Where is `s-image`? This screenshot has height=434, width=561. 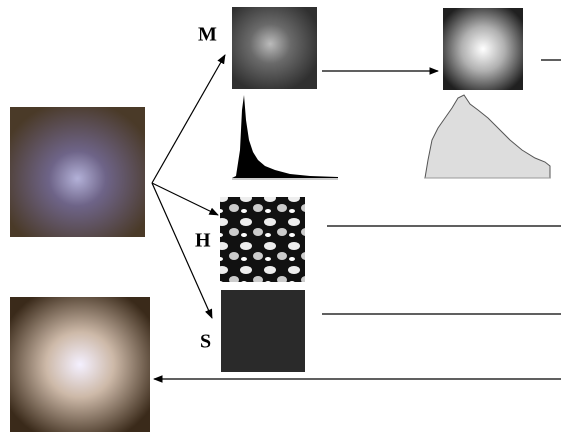
s-image is located at coordinates (263, 331).